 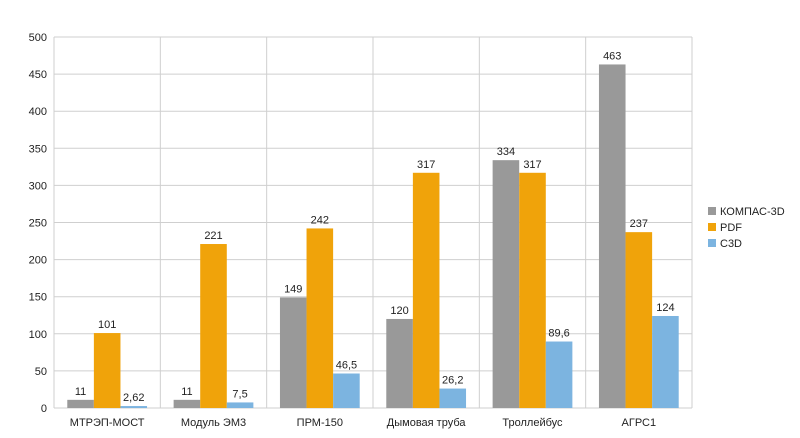 I want to click on y-tick-label: 0, so click(x=44, y=409).